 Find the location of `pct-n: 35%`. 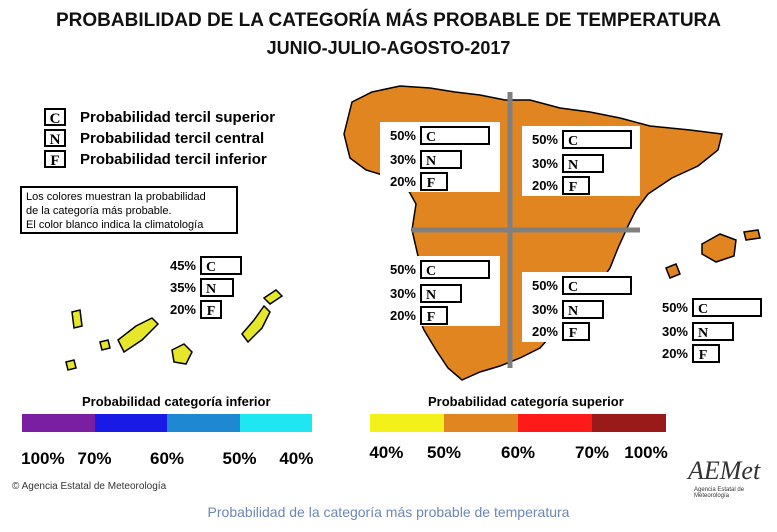

pct-n: 35% is located at coordinates (182, 287).